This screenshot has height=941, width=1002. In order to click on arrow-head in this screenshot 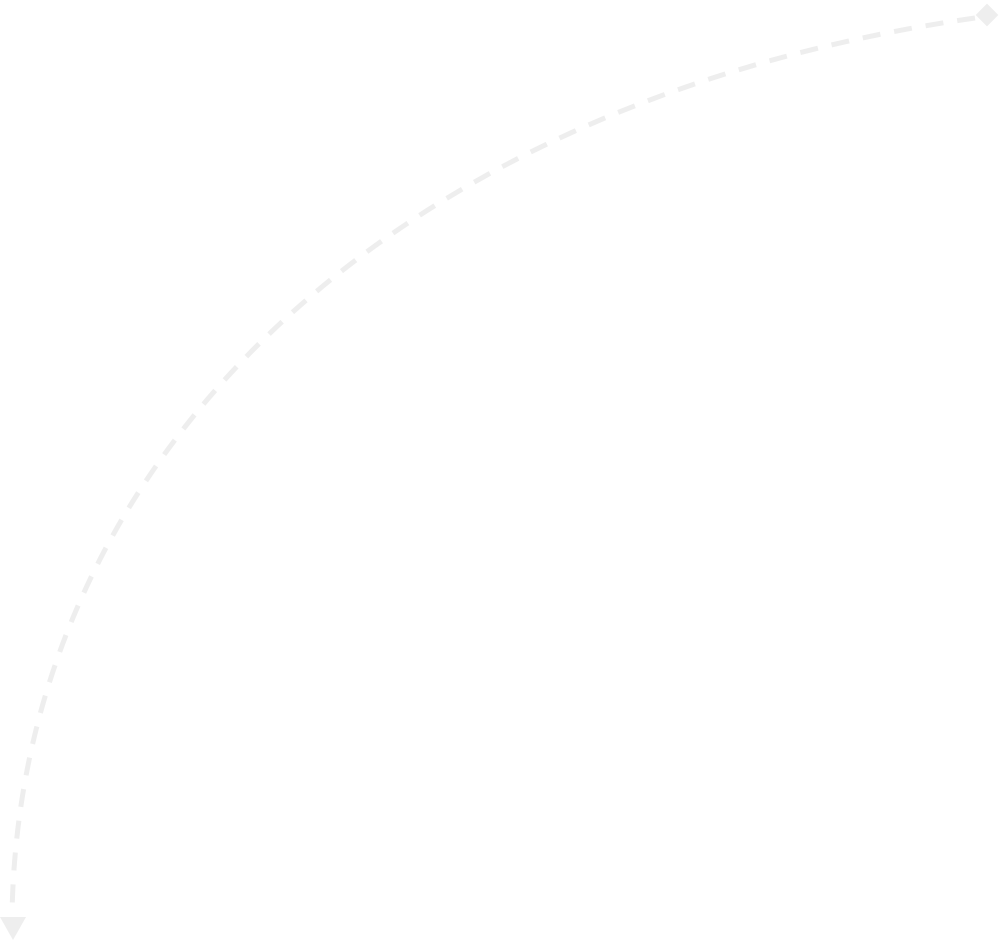, I will do `click(13, 928)`.